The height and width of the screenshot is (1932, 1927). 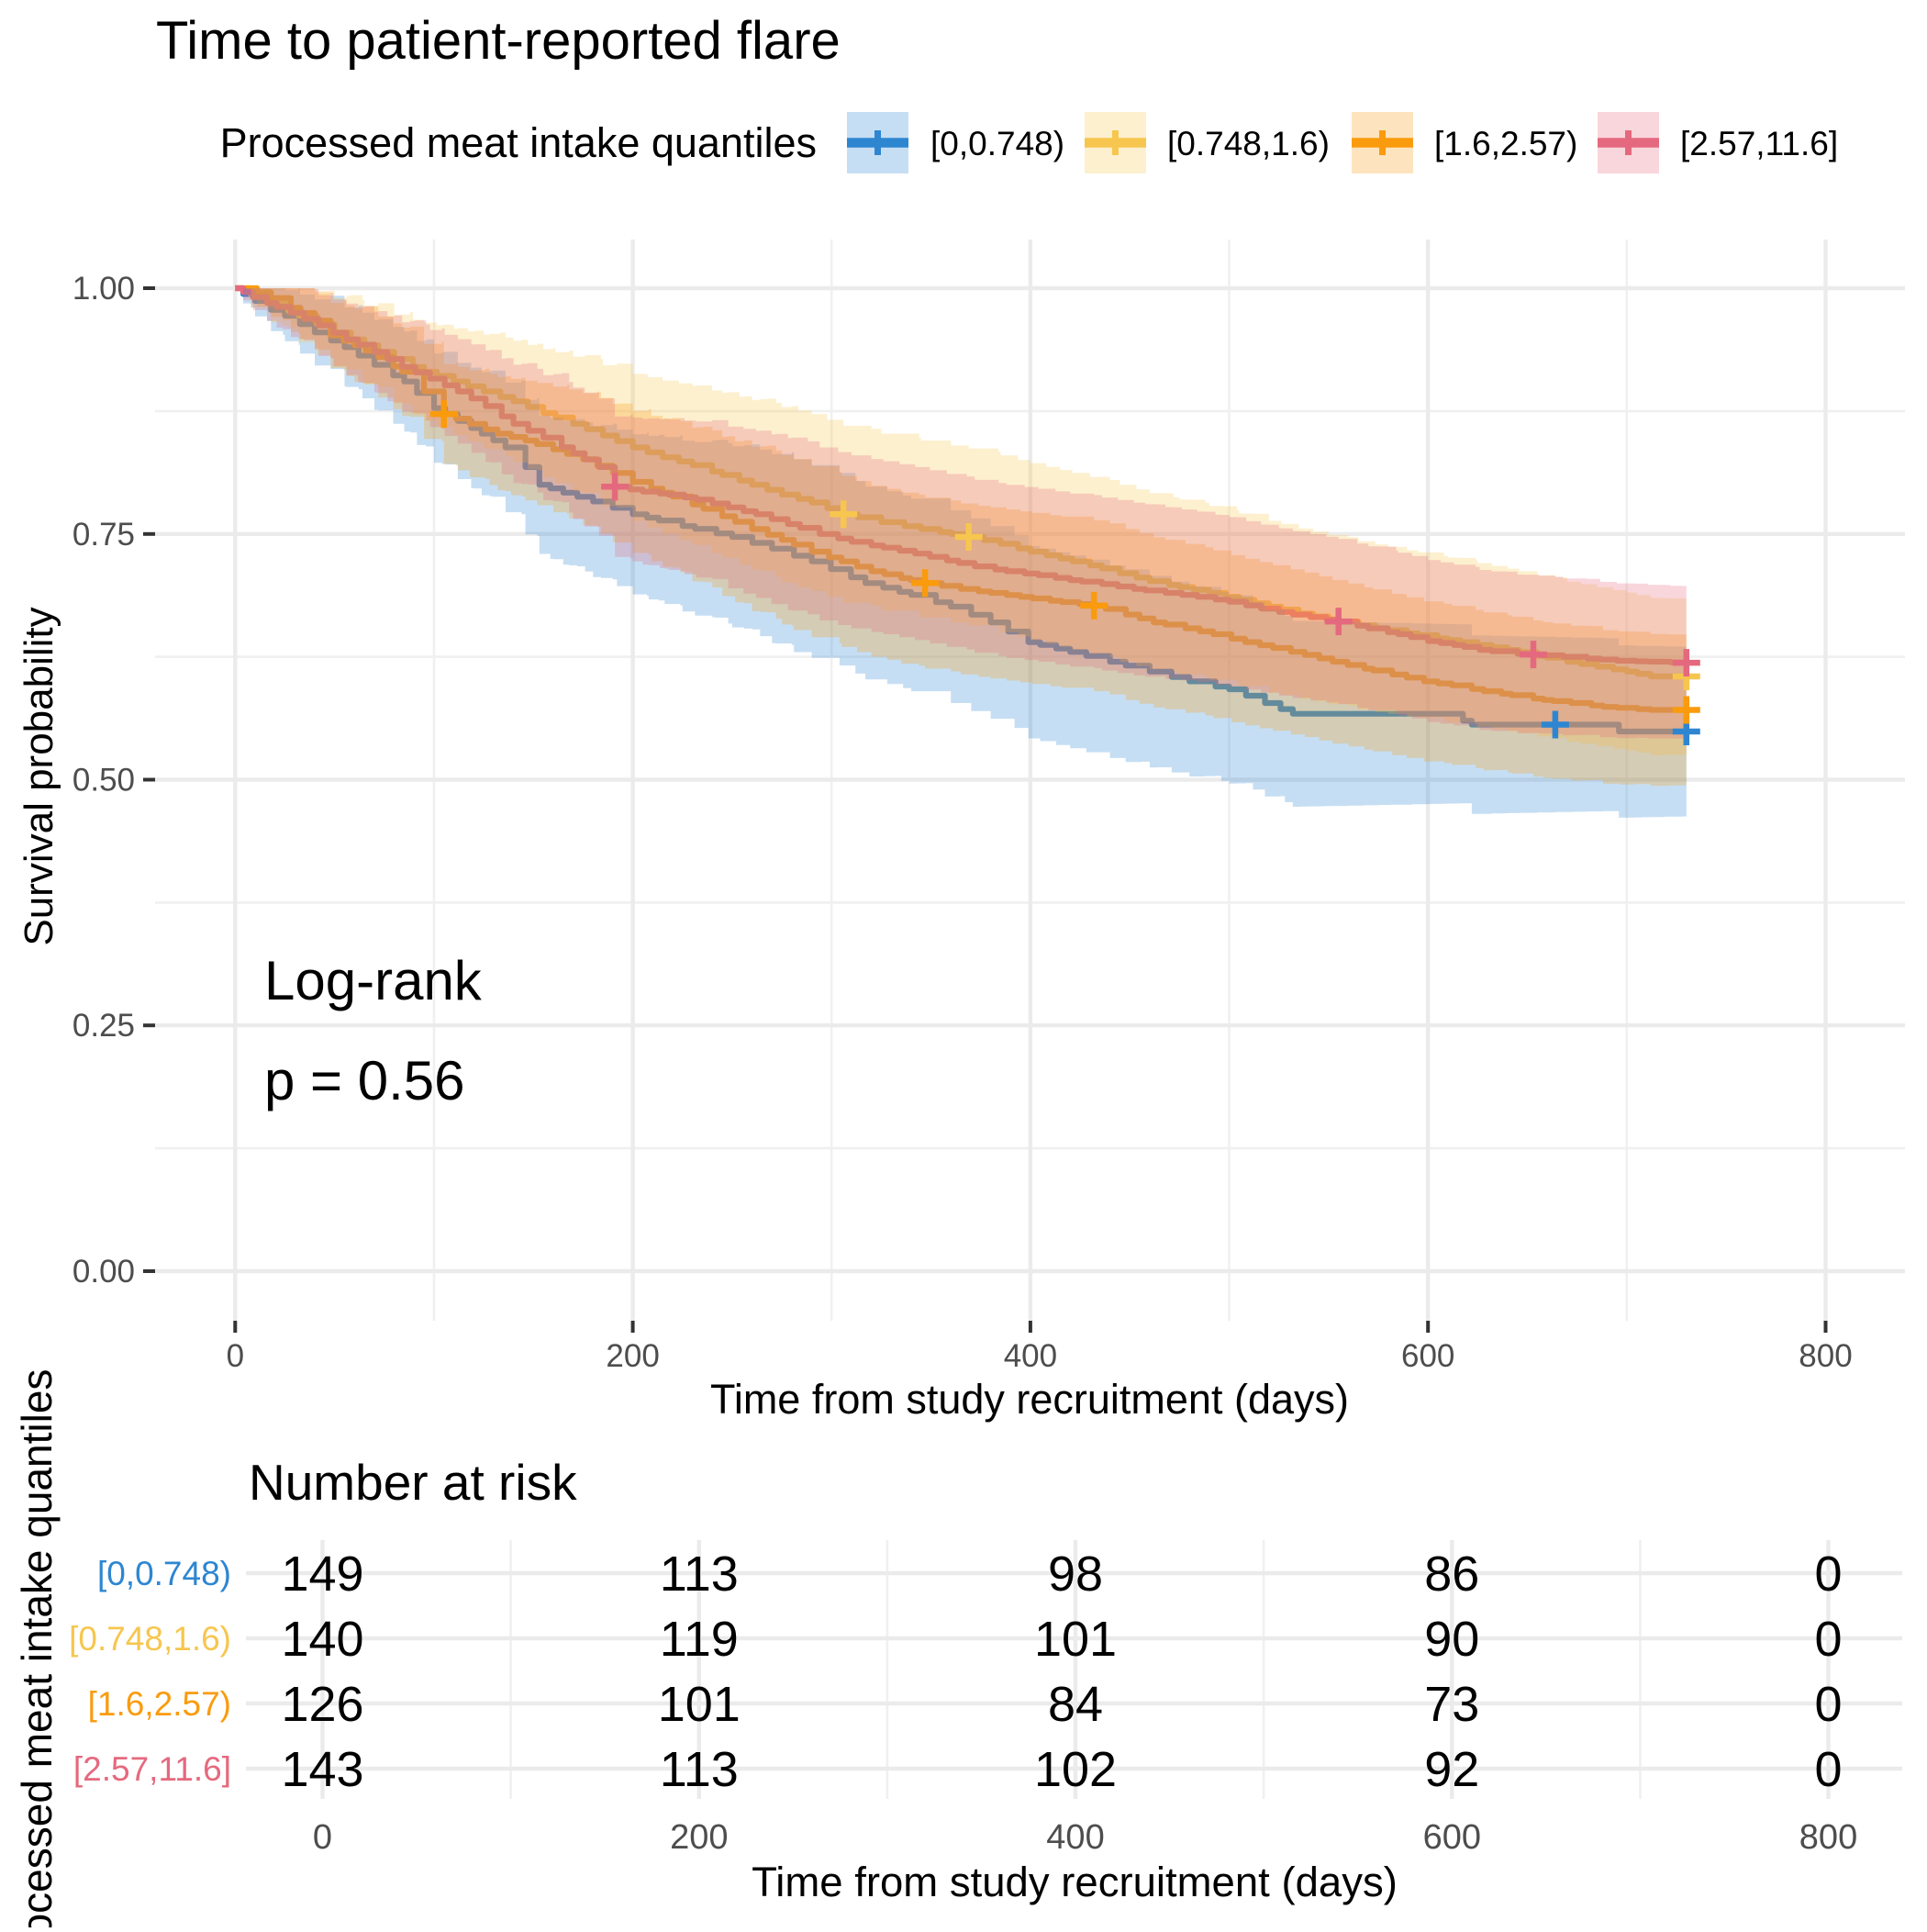 What do you see at coordinates (1451, 1639) in the screenshot?
I see `svg-text: 90` at bounding box center [1451, 1639].